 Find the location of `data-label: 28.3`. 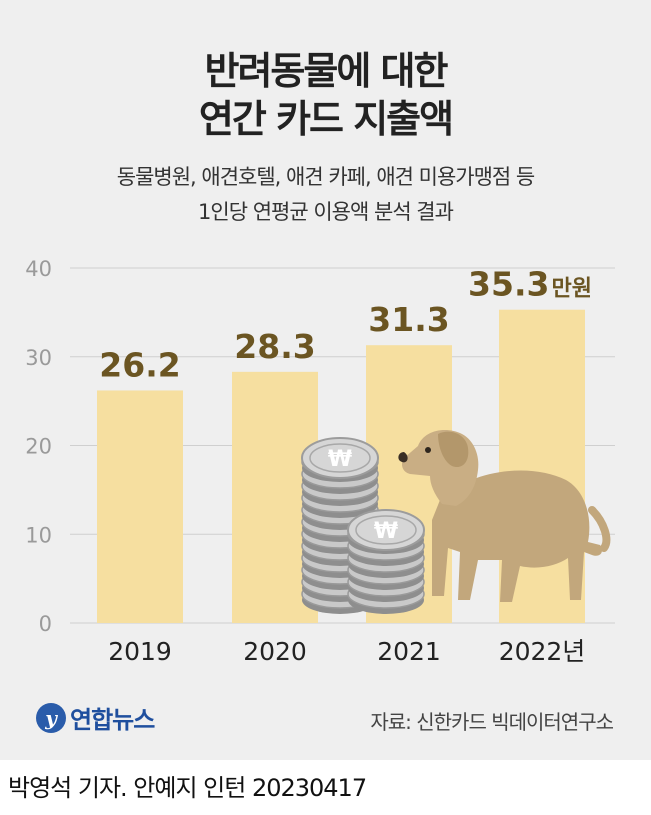

data-label: 28.3 is located at coordinates (274, 346).